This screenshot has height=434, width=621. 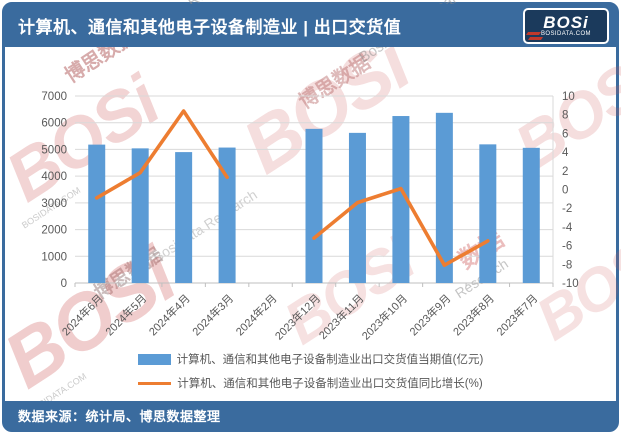 What do you see at coordinates (565, 172) in the screenshot?
I see `y-axis-right-label: 2` at bounding box center [565, 172].